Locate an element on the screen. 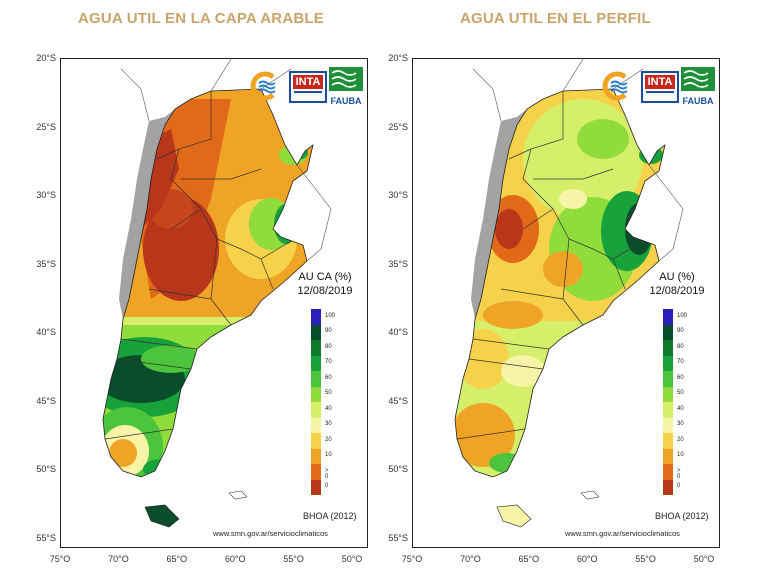 This screenshot has height=576, width=768. inta-logo: INTA is located at coordinates (660, 87).